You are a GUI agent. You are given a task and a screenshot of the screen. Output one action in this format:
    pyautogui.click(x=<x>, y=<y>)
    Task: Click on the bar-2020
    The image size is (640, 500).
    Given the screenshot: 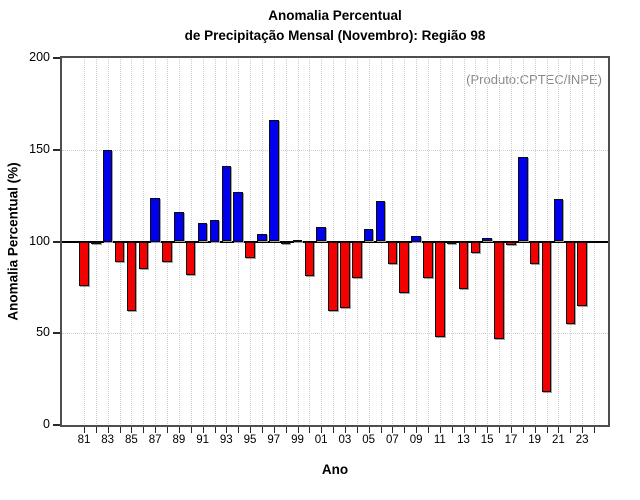 What is the action you would take?
    pyautogui.click(x=546, y=316)
    